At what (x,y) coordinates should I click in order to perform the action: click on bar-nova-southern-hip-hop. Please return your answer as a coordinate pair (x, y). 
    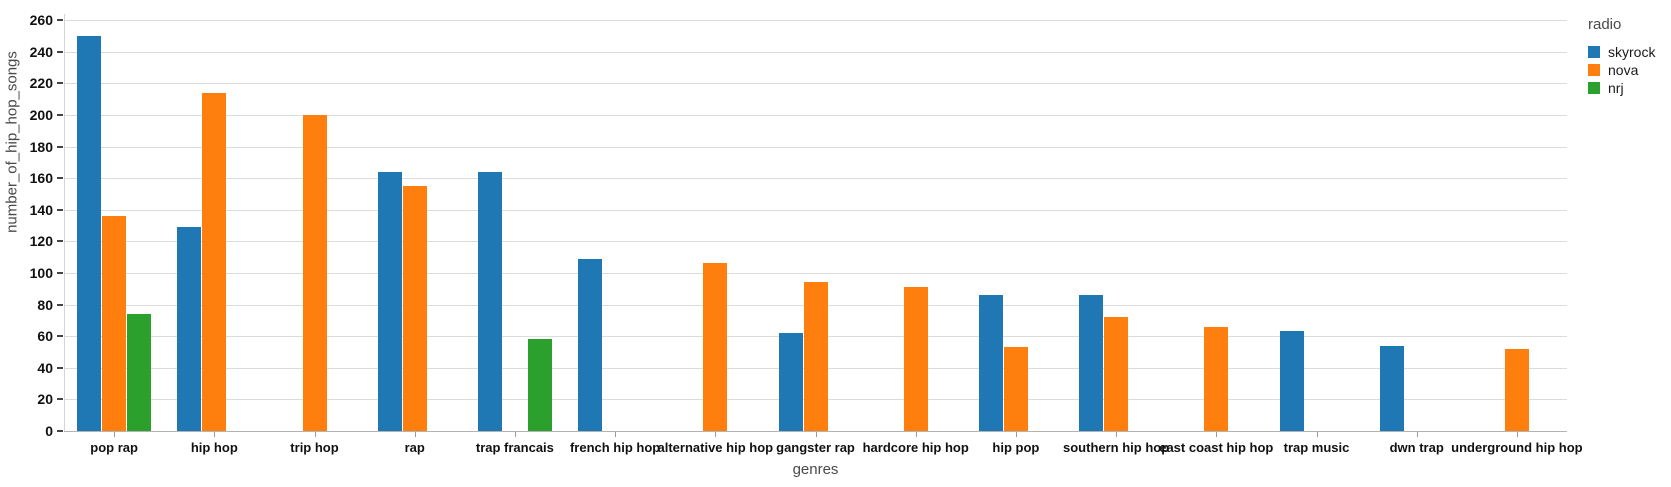
    Looking at the image, I should click on (1116, 374).